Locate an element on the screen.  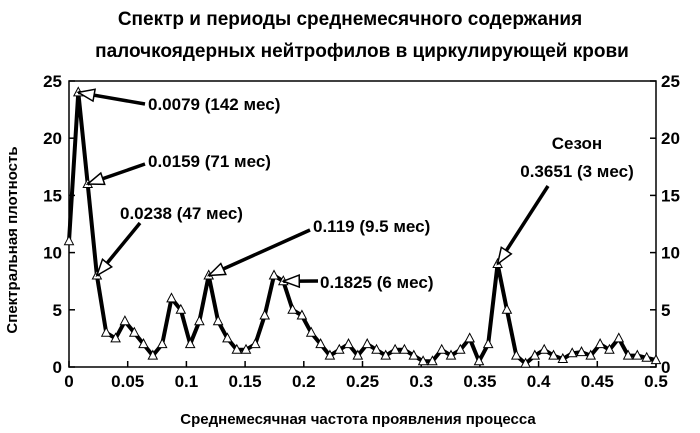
x-tick-label: 0.3 is located at coordinates (421, 381).